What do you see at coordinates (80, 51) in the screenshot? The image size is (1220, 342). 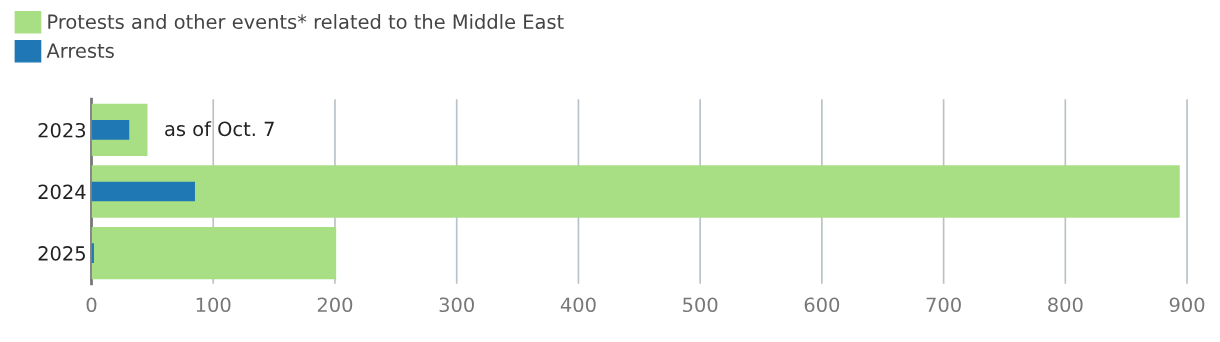 I see `legend-label: Arrests` at bounding box center [80, 51].